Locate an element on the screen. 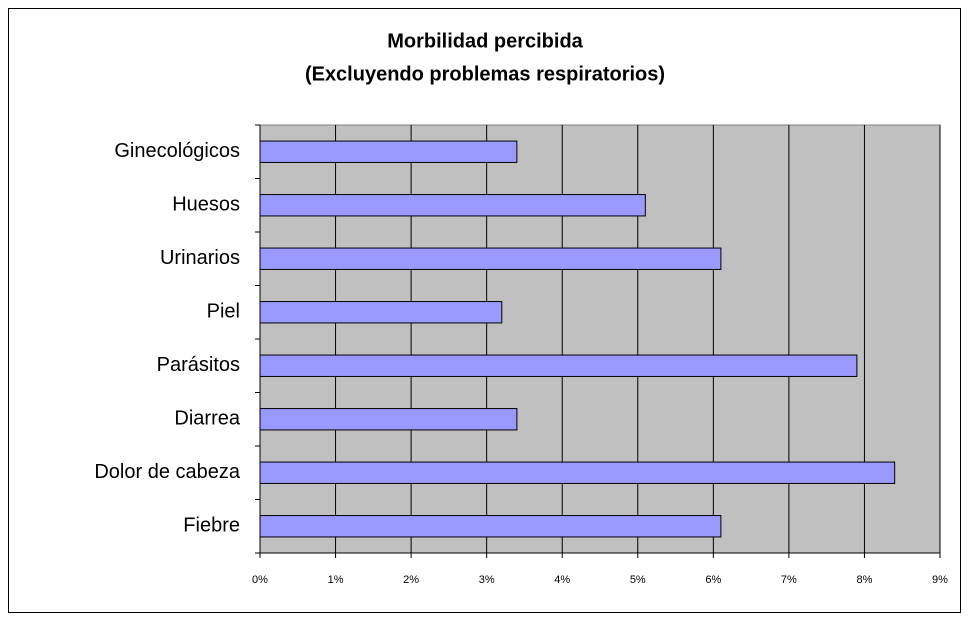  x-tick-label: 1% is located at coordinates (336, 580).